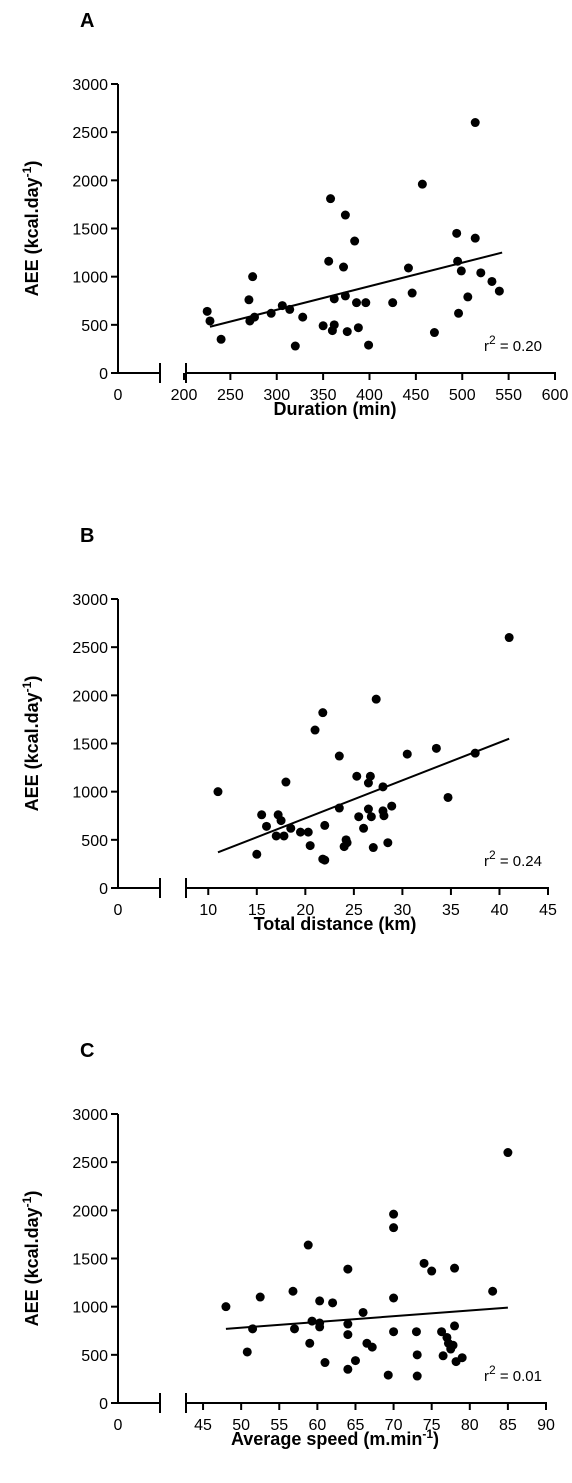 The height and width of the screenshot is (1483, 572). What do you see at coordinates (257, 910) in the screenshot?
I see `x-tick-label: 15` at bounding box center [257, 910].